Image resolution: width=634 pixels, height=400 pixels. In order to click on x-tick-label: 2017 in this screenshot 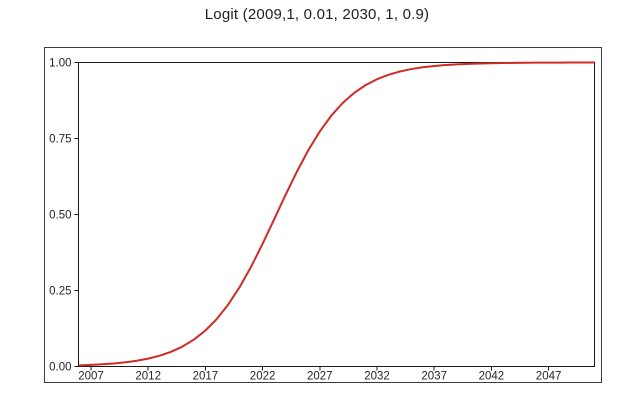, I will do `click(206, 377)`.